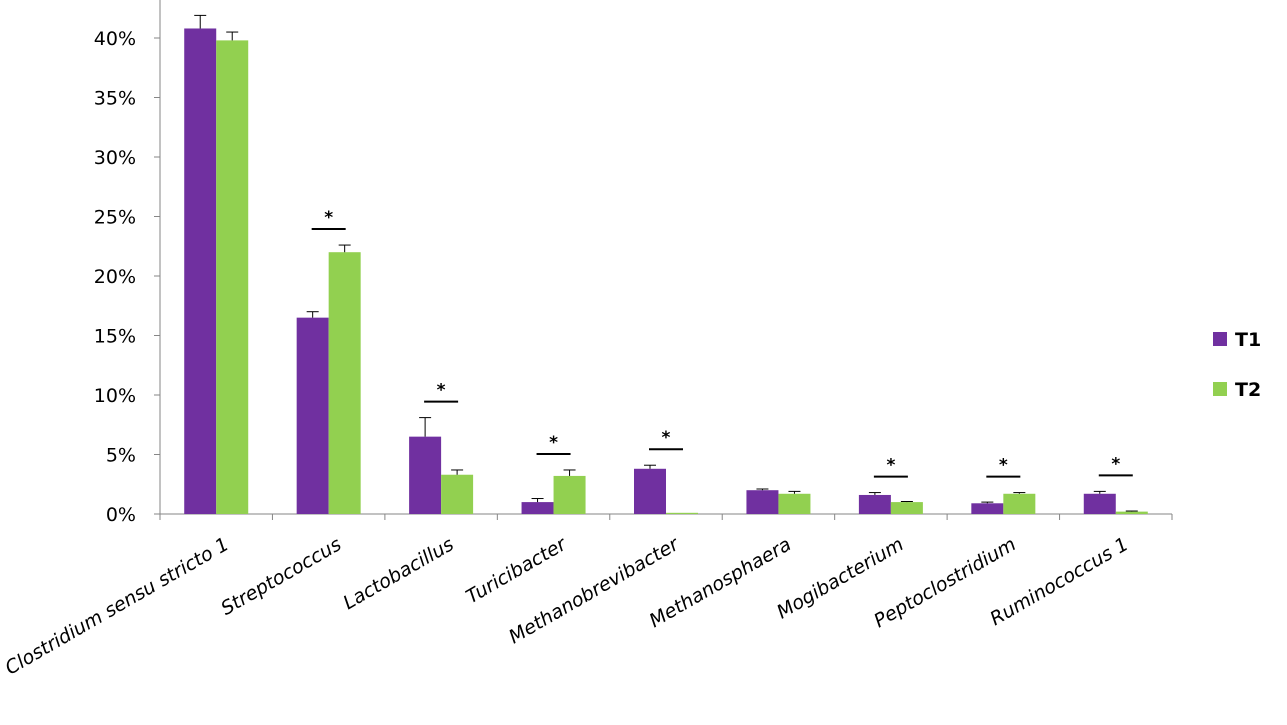 Image resolution: width=1287 pixels, height=725 pixels. I want to click on y-axis: 0% 5% 10% 15% 20% 25% 30% 35% 40%, so click(127, 263).